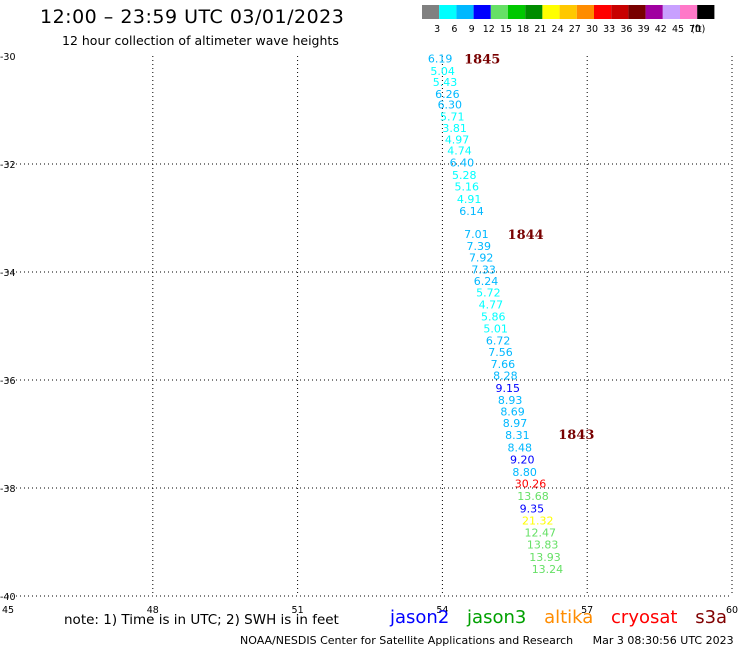 This screenshot has height=650, width=740. Describe the element at coordinates (522, 459) in the screenshot. I see `wave-height-value: 9.20` at that location.